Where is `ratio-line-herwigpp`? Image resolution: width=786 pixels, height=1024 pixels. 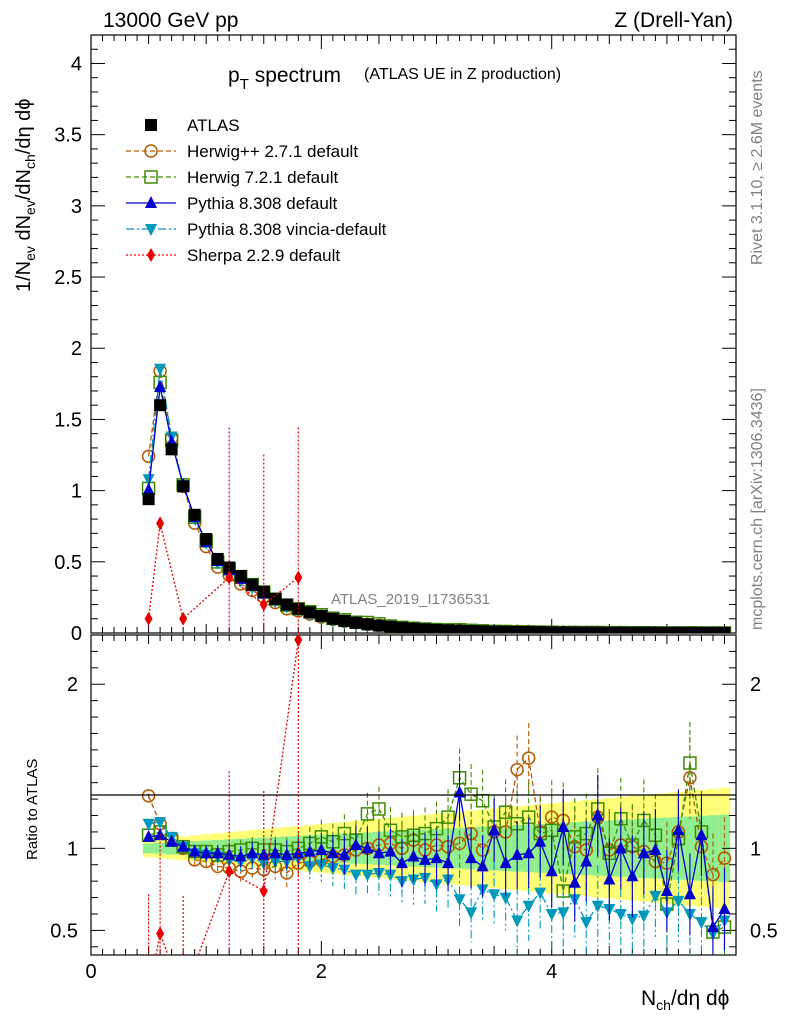
ratio-line-herwigpp is located at coordinates (436, 816).